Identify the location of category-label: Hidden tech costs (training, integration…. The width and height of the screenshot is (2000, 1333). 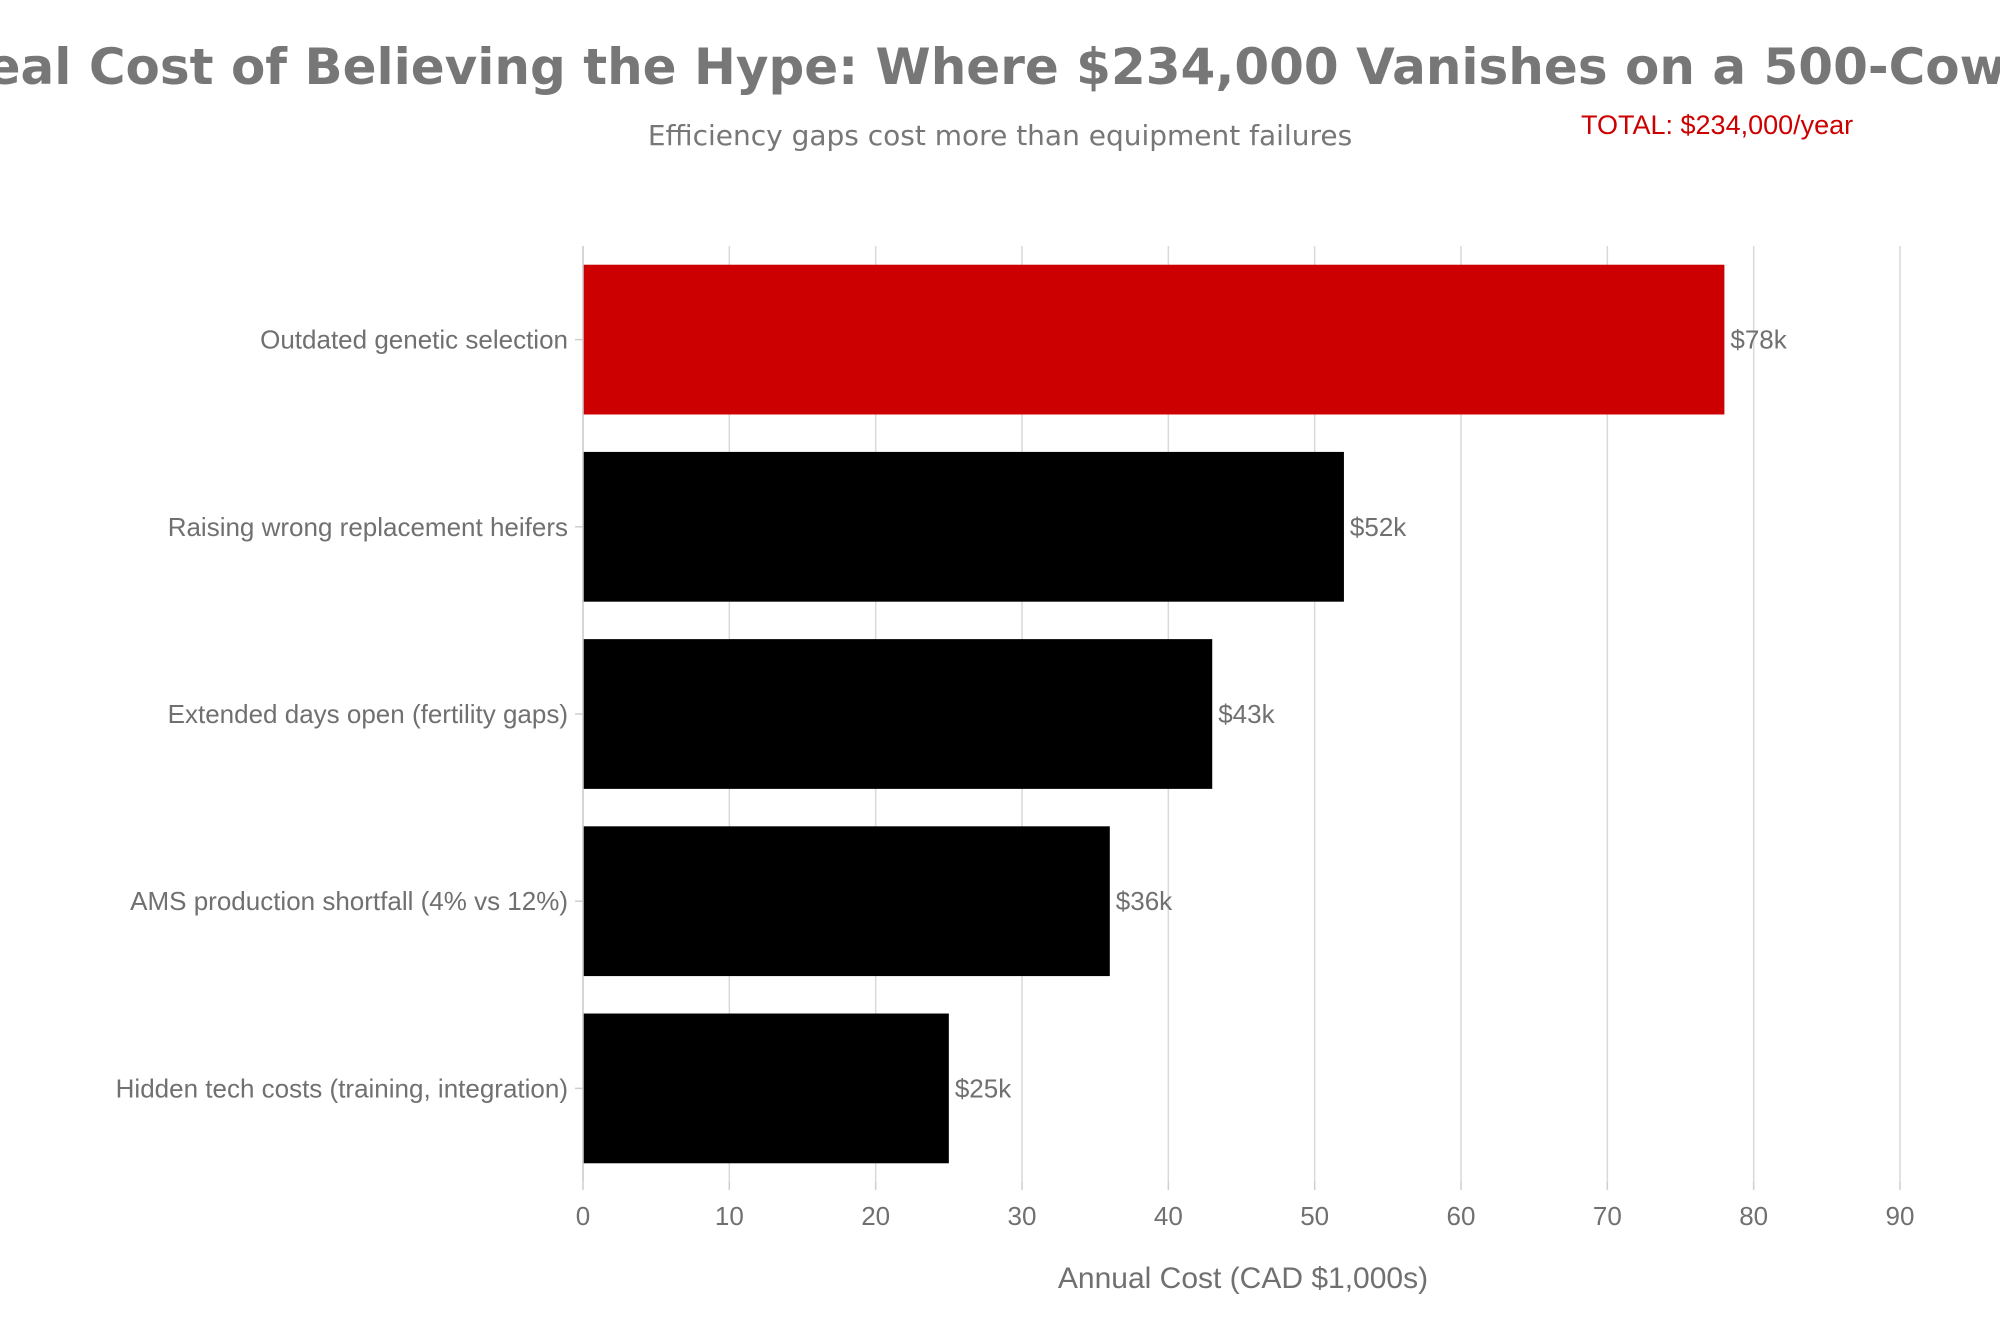
(342, 1088).